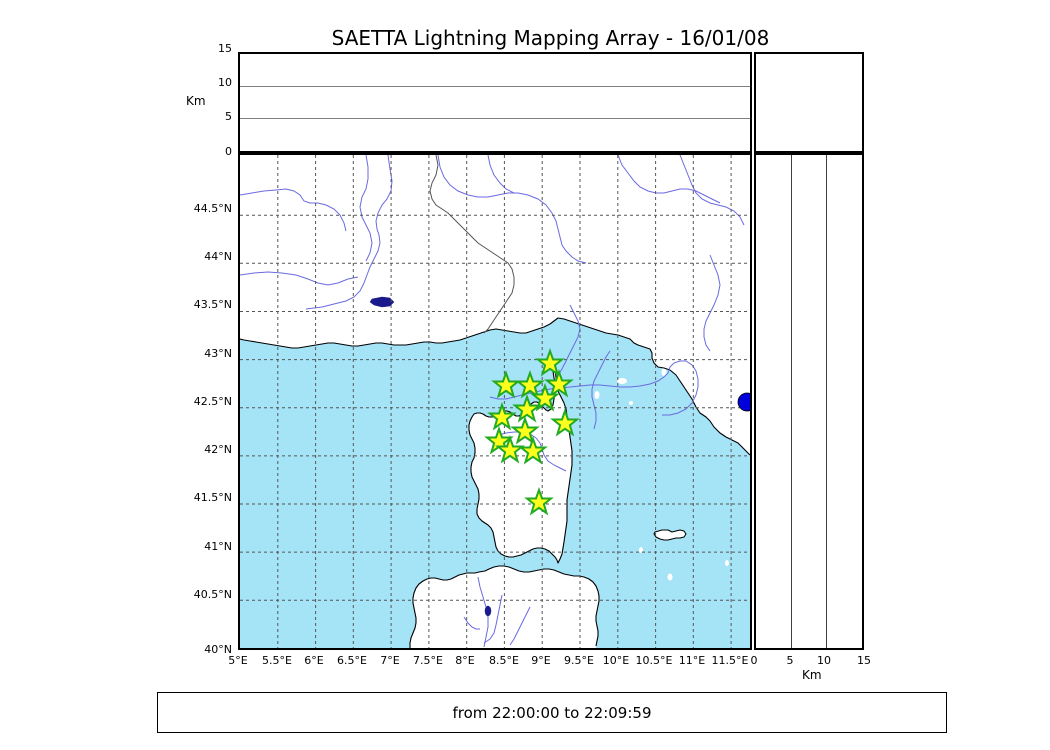  What do you see at coordinates (196, 101) in the screenshot?
I see `axis-label-top-km: Km` at bounding box center [196, 101].